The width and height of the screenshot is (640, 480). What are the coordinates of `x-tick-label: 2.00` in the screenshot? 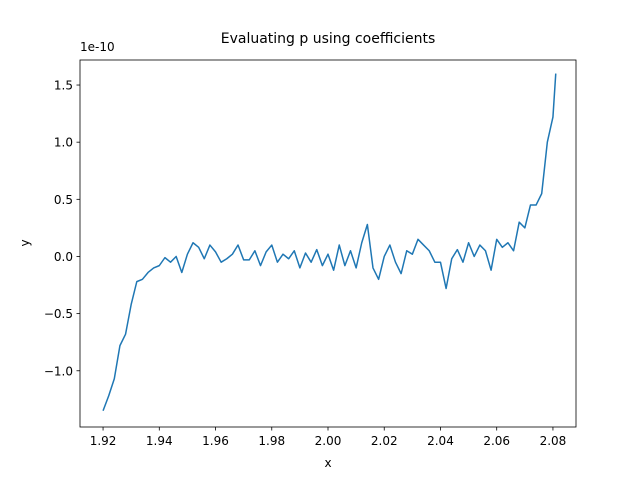 It's located at (328, 441).